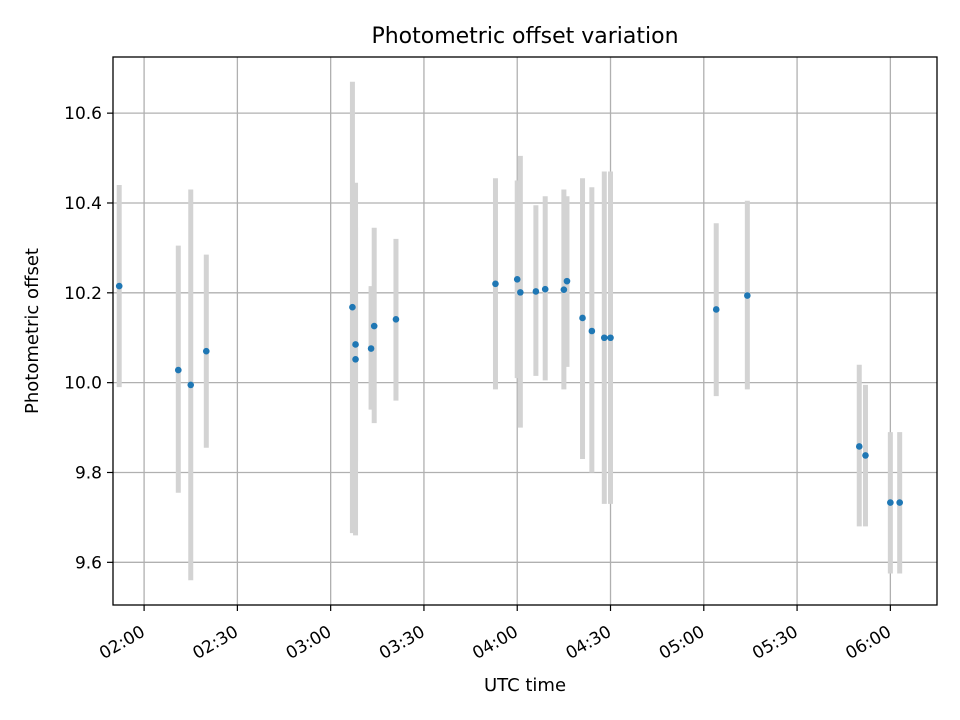 This screenshot has height=720, width=960. Describe the element at coordinates (88, 338) in the screenshot. I see `y-axis: 9.6 9.8 10.0 10.2 10.4 10.6` at that location.